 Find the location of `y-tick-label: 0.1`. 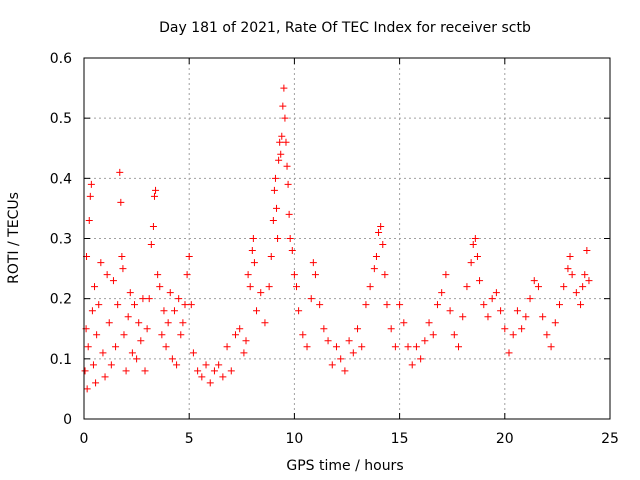

y-tick-label: 0.1 is located at coordinates (61, 360).